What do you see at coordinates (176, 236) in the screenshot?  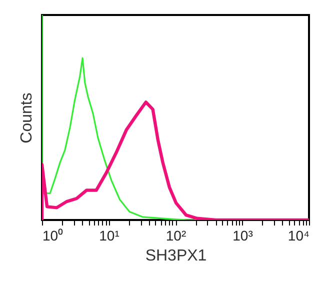 I see `x-tick-label: 10²` at bounding box center [176, 236].